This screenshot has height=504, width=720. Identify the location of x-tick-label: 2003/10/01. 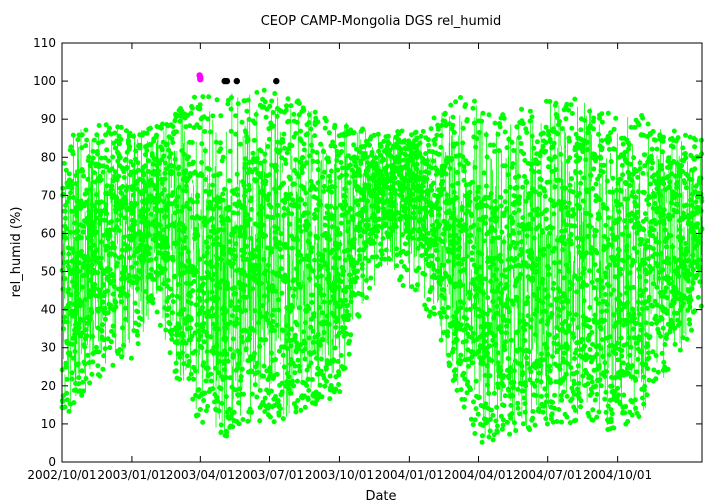
(339, 475).